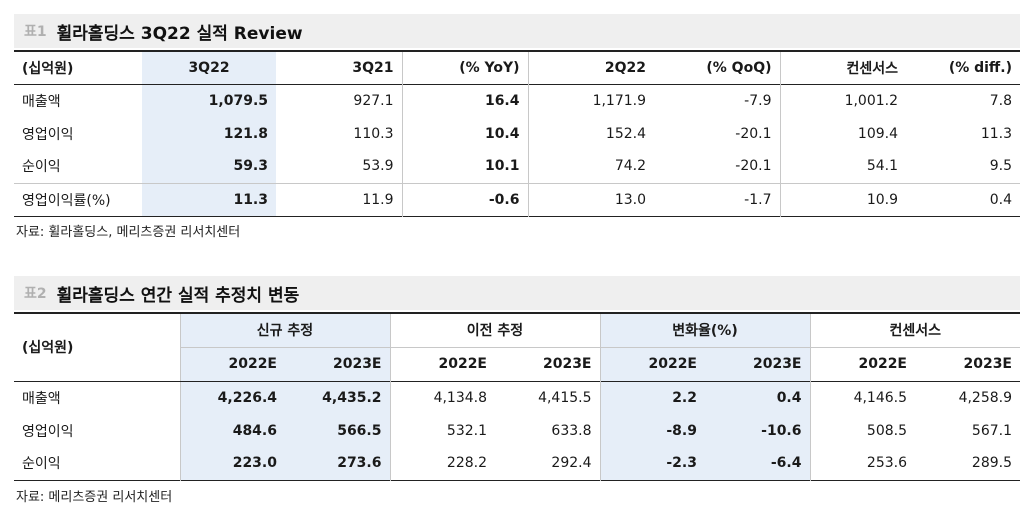 This screenshot has height=510, width=1035. I want to click on cell: -2.3, so click(652, 463).